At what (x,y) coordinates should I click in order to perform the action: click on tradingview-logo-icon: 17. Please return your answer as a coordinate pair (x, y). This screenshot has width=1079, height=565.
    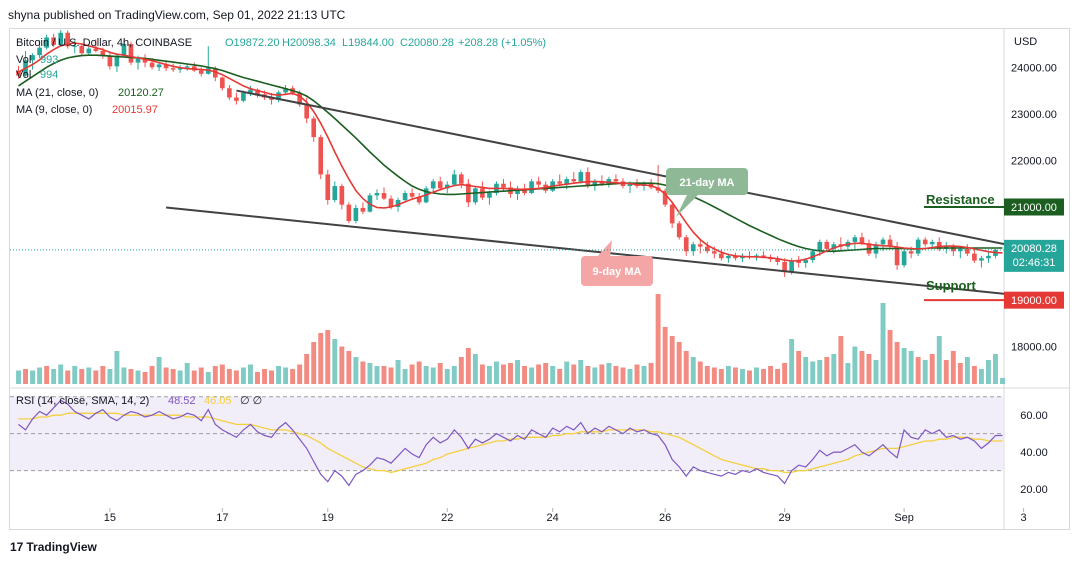
    Looking at the image, I should click on (17, 547).